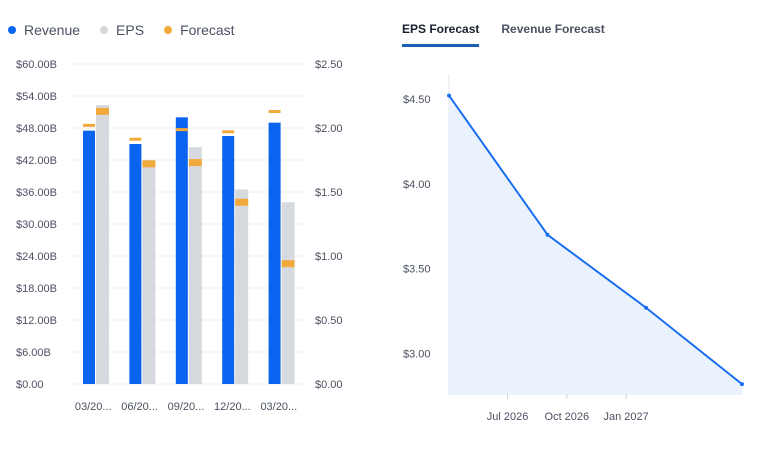 This screenshot has height=454, width=768. What do you see at coordinates (36, 129) in the screenshot?
I see `left-axis-tick-label: $48.00B` at bounding box center [36, 129].